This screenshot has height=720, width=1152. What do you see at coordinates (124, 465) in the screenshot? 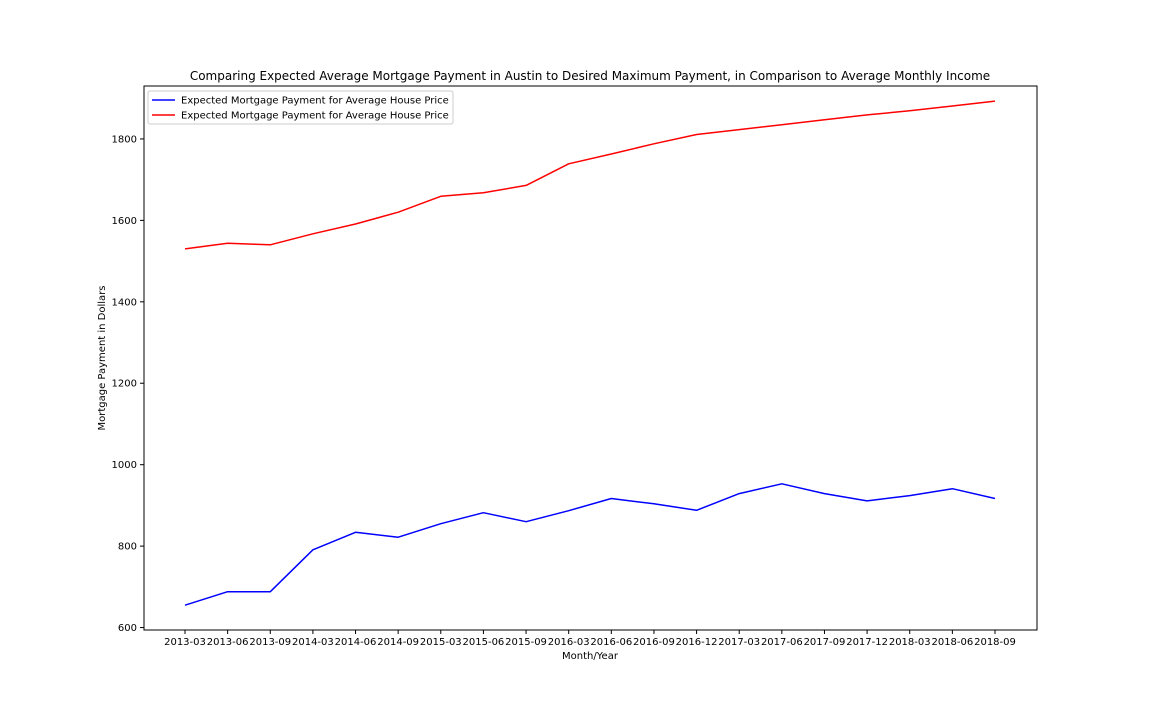
I see `y-tick-label: 1000` at bounding box center [124, 465].